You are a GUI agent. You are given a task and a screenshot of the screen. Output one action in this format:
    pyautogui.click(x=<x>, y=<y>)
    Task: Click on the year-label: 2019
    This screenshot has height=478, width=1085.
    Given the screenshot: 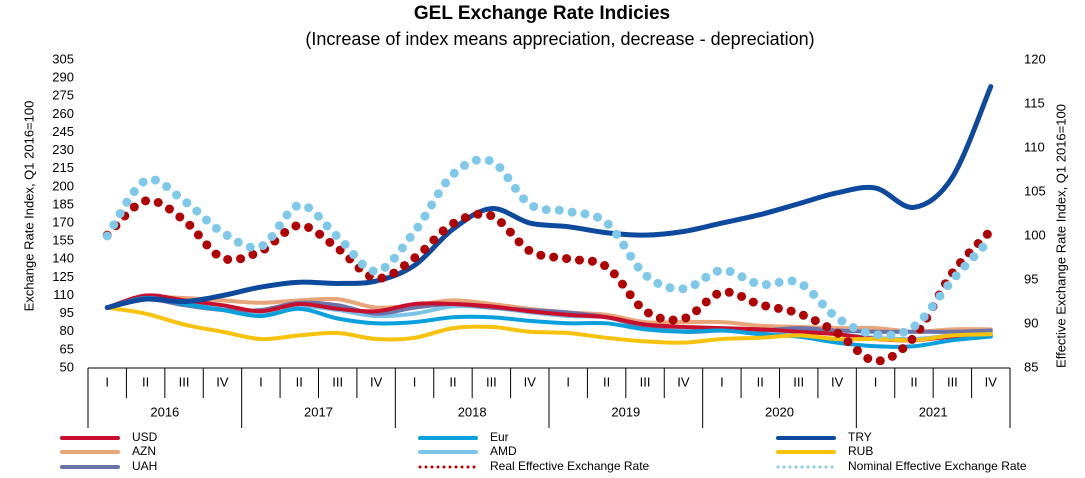 What is the action you would take?
    pyautogui.click(x=625, y=411)
    